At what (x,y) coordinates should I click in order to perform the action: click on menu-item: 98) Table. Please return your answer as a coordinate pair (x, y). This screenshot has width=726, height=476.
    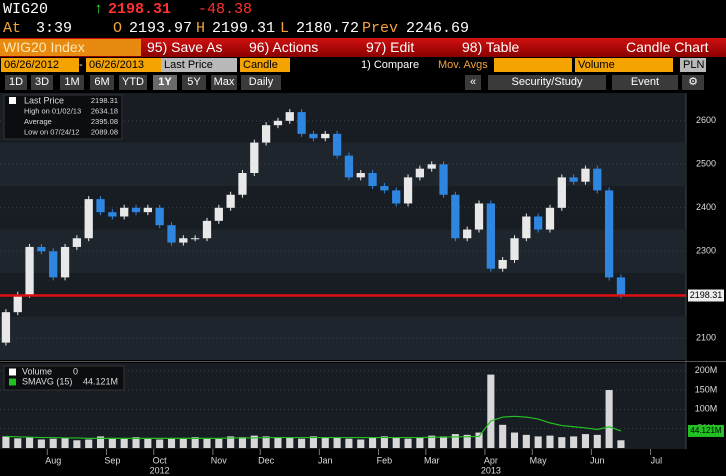
    Looking at the image, I should click on (491, 47).